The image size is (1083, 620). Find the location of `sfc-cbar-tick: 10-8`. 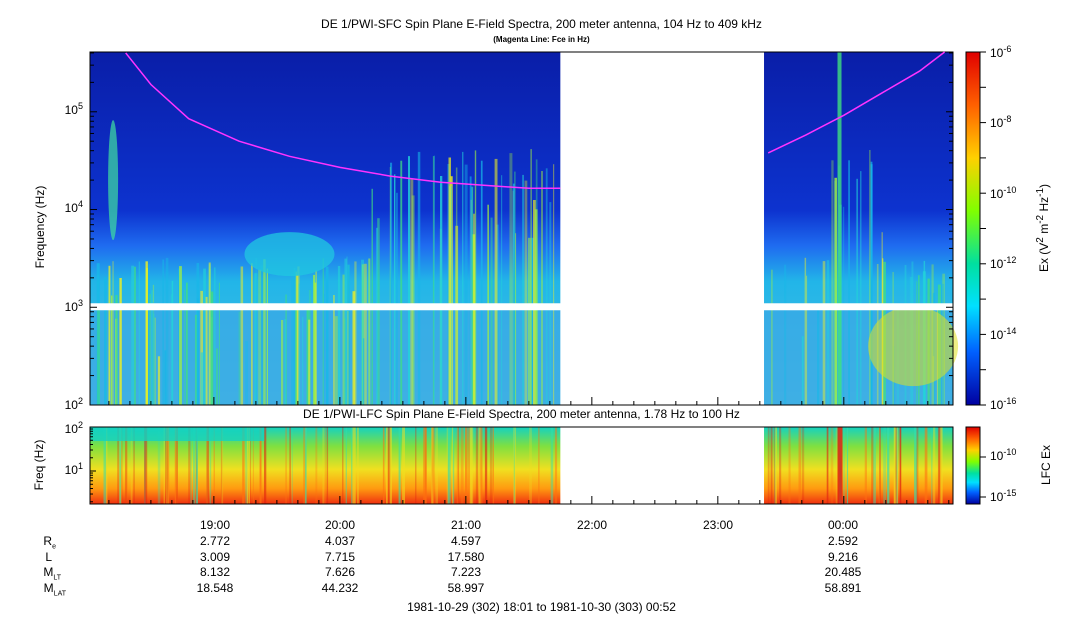

sfc-cbar-tick: 10-8 is located at coordinates (1001, 122).